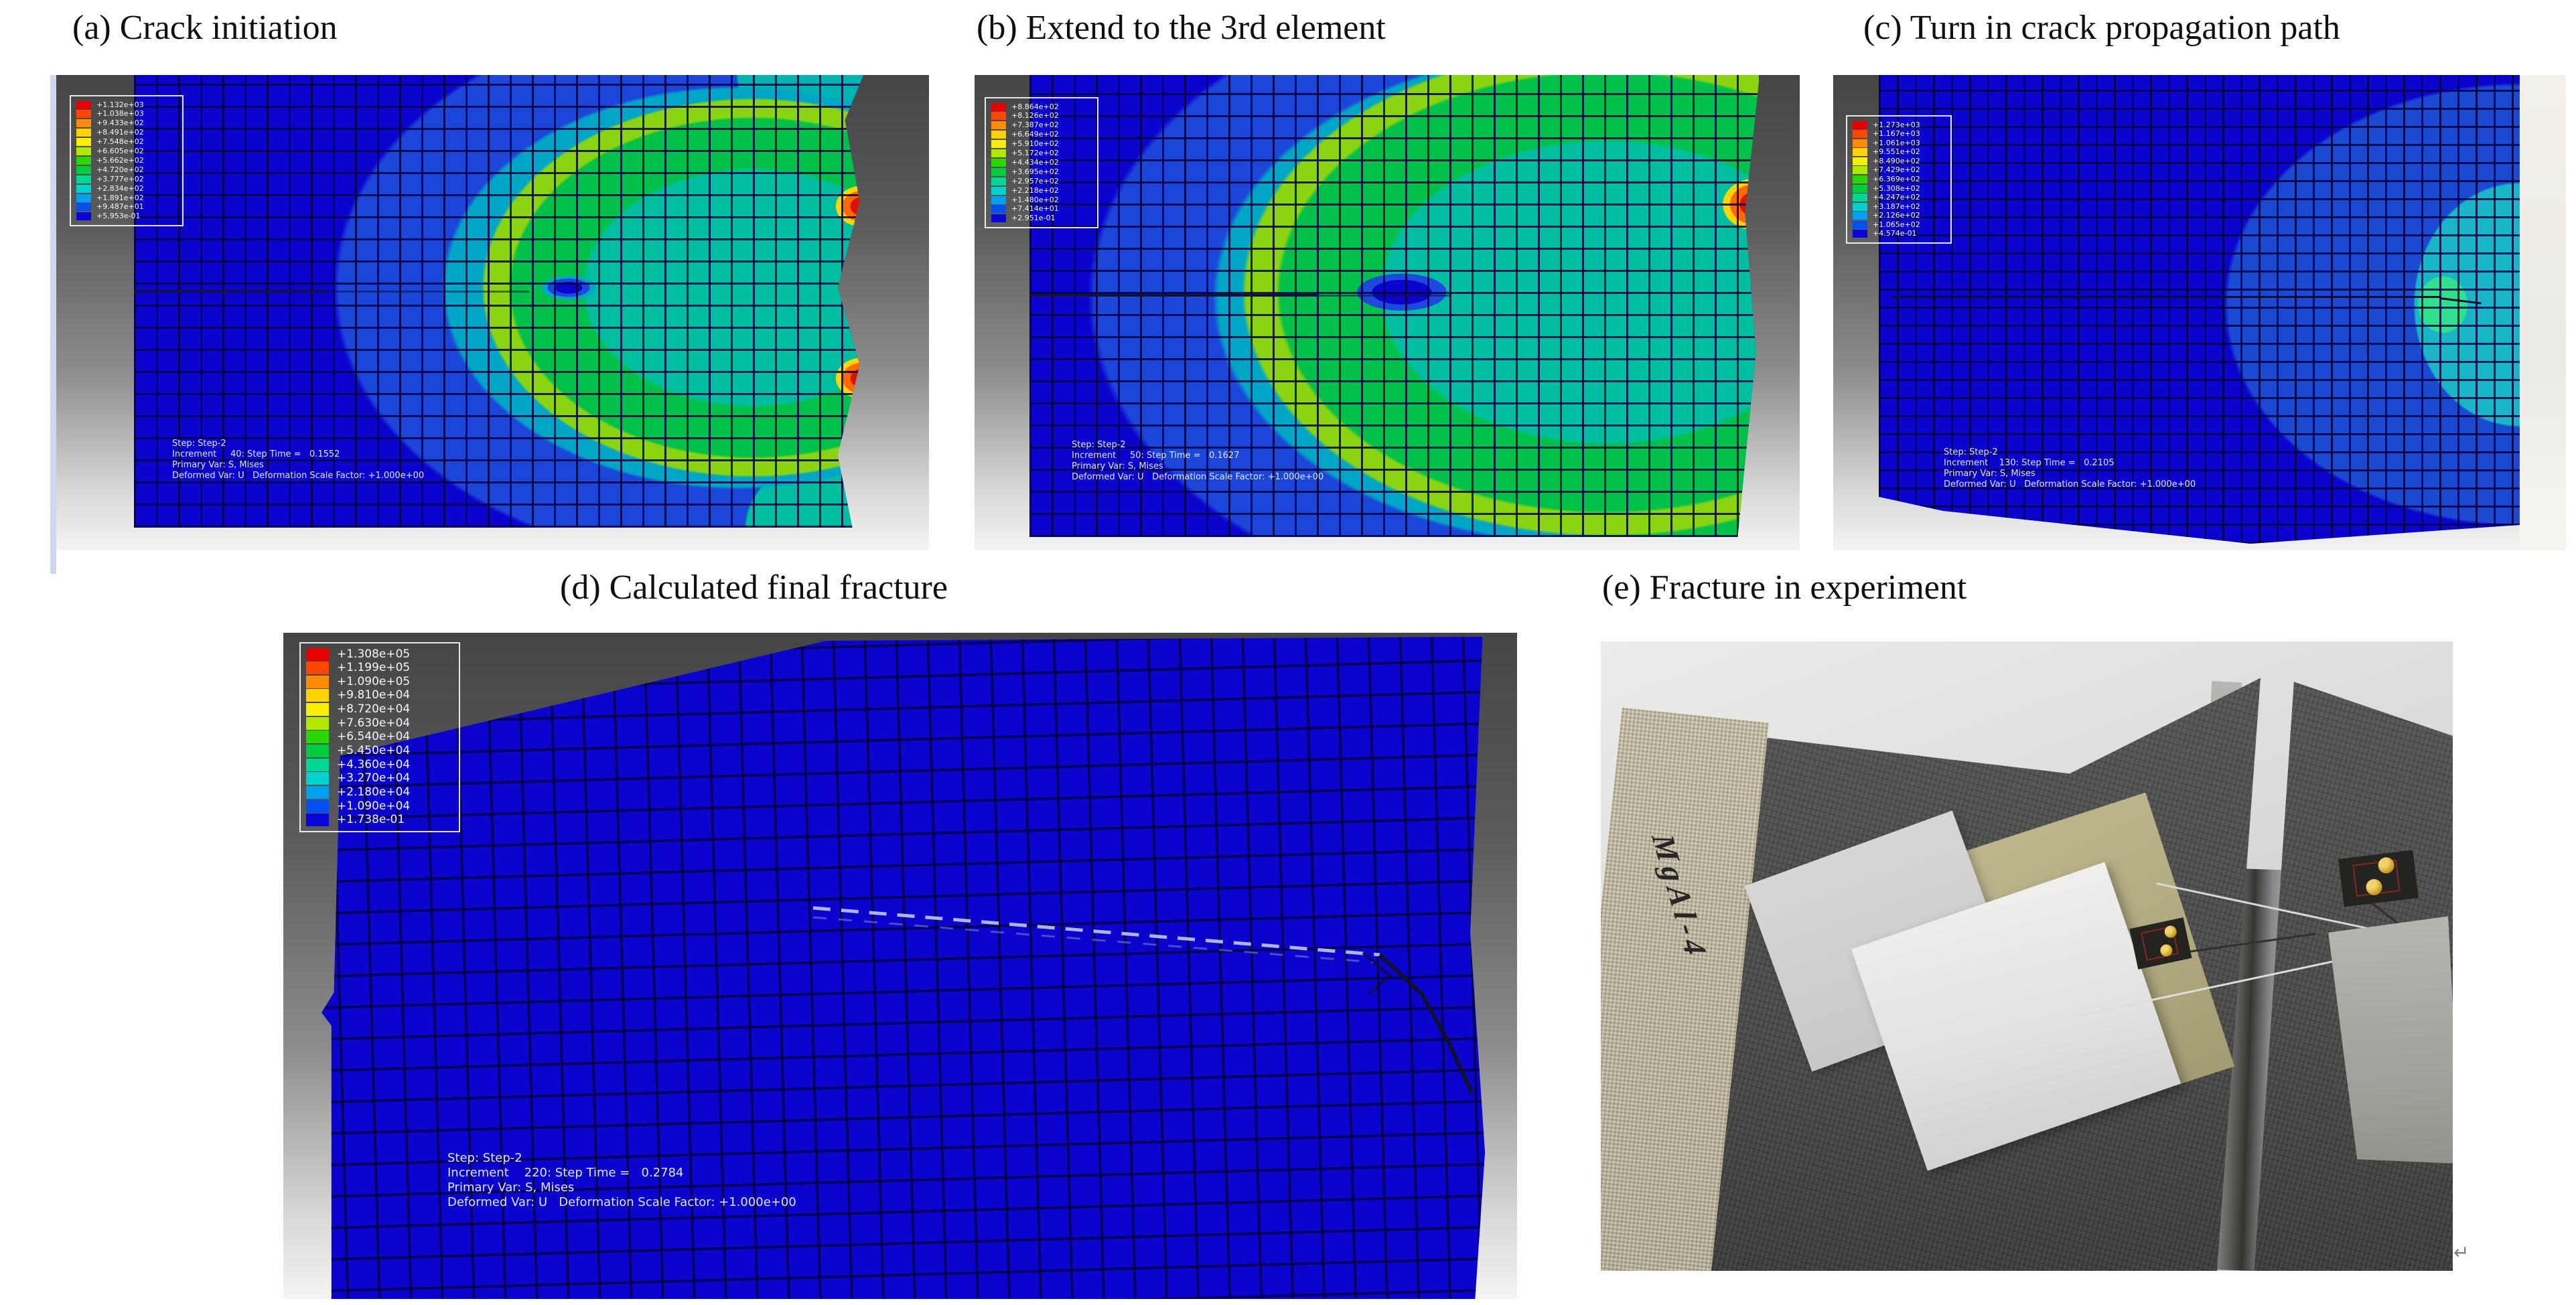 This screenshot has height=1305, width=2576. I want to click on legend-entry: +6.540e+04, so click(379, 737).